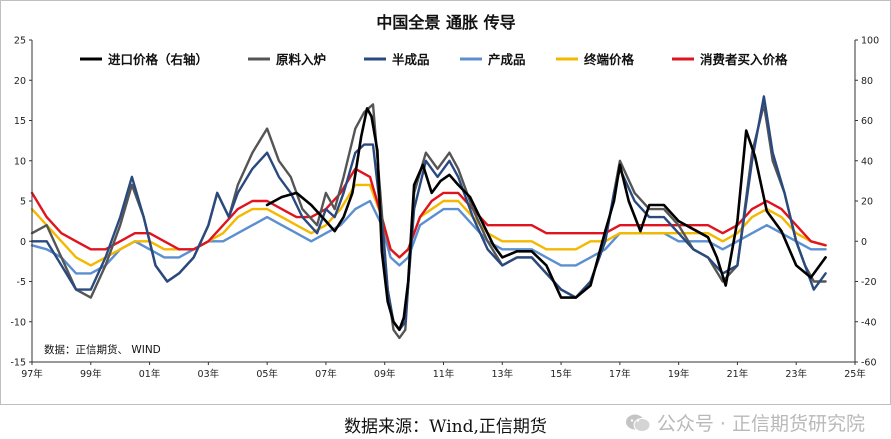  Describe the element at coordinates (760, 424) in the screenshot. I see `watermark-text: 公众号 · 正信期货研究院` at that location.